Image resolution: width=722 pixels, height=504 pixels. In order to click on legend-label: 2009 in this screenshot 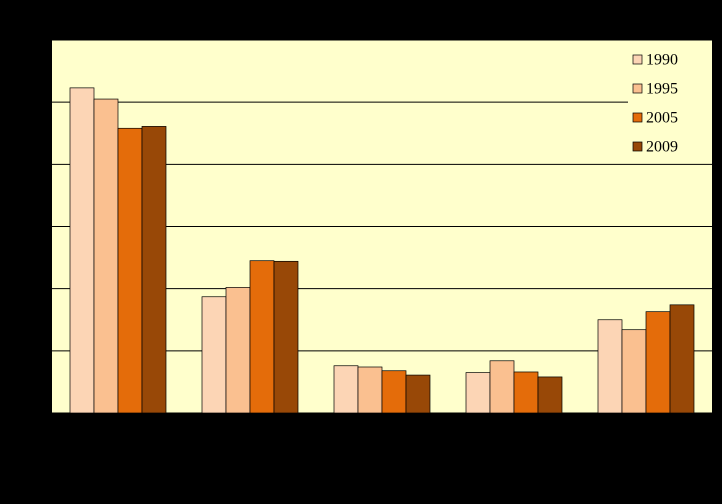, I will do `click(662, 147)`.